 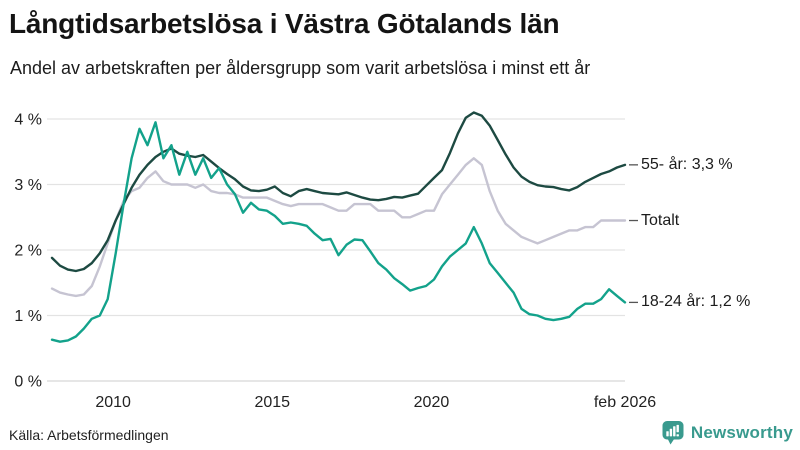 What do you see at coordinates (673, 432) in the screenshot?
I see `newsworthy-logo-icon` at bounding box center [673, 432].